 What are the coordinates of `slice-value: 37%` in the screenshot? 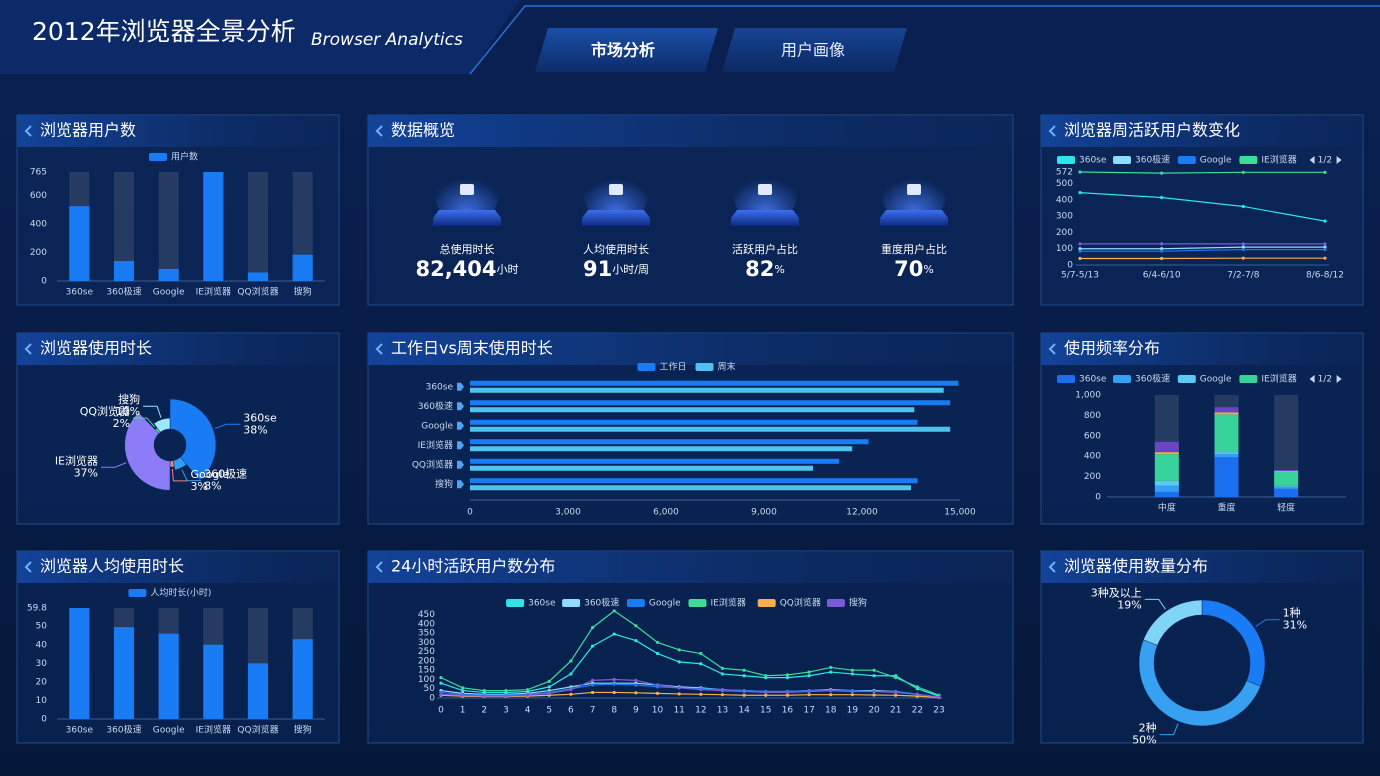 It's located at (86, 472).